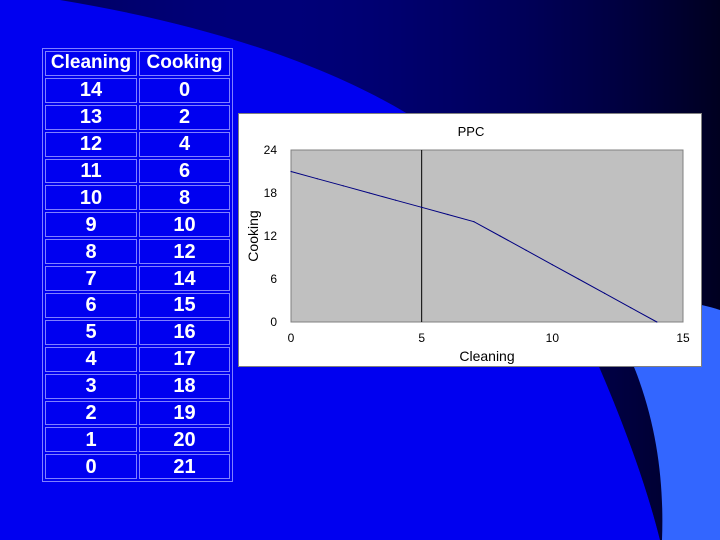  I want to click on cell-cleaning: 12, so click(91, 144).